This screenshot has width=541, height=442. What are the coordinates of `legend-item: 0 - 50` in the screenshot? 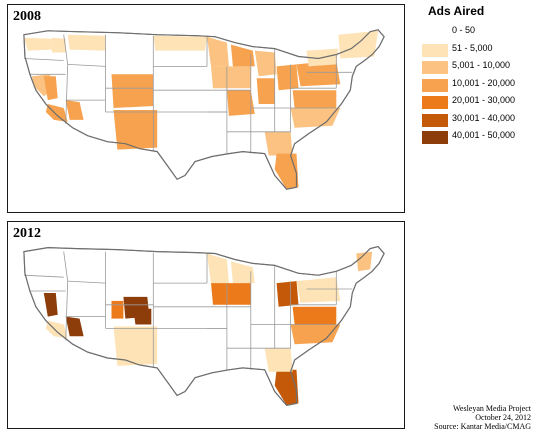 It's located at (478, 33).